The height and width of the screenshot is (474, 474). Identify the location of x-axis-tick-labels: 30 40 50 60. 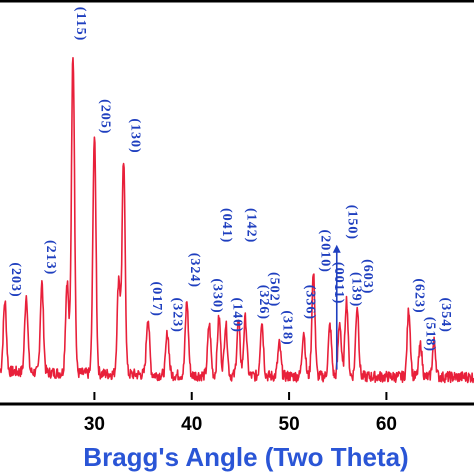
(240, 424).